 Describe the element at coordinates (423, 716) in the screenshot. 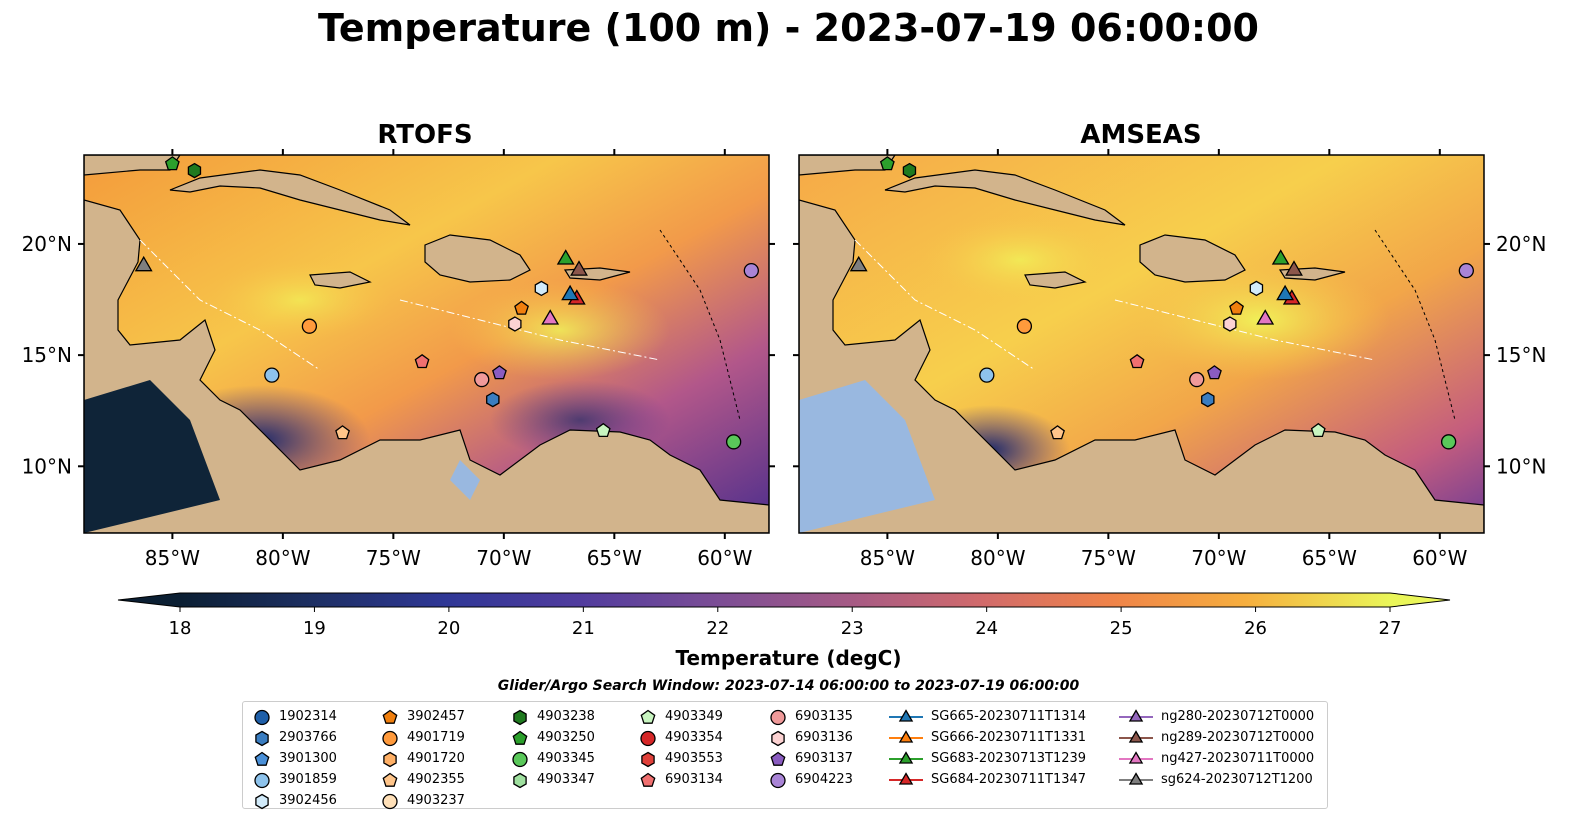

I see `legend-item: 3902457` at that location.